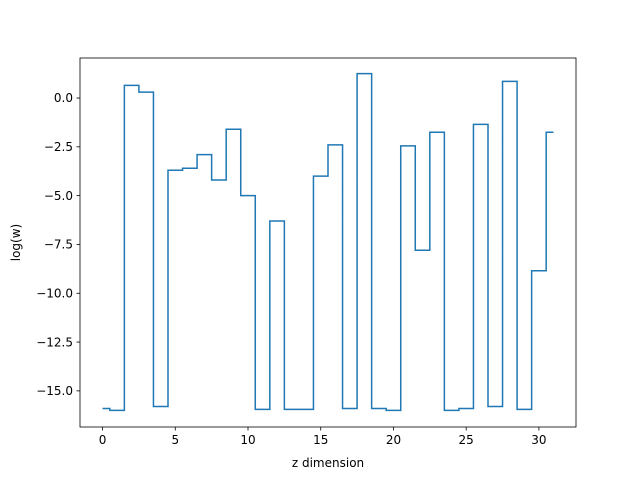 Image resolution: width=640 pixels, height=480 pixels. Describe the element at coordinates (538, 440) in the screenshot. I see `x-tick-label: 30` at that location.